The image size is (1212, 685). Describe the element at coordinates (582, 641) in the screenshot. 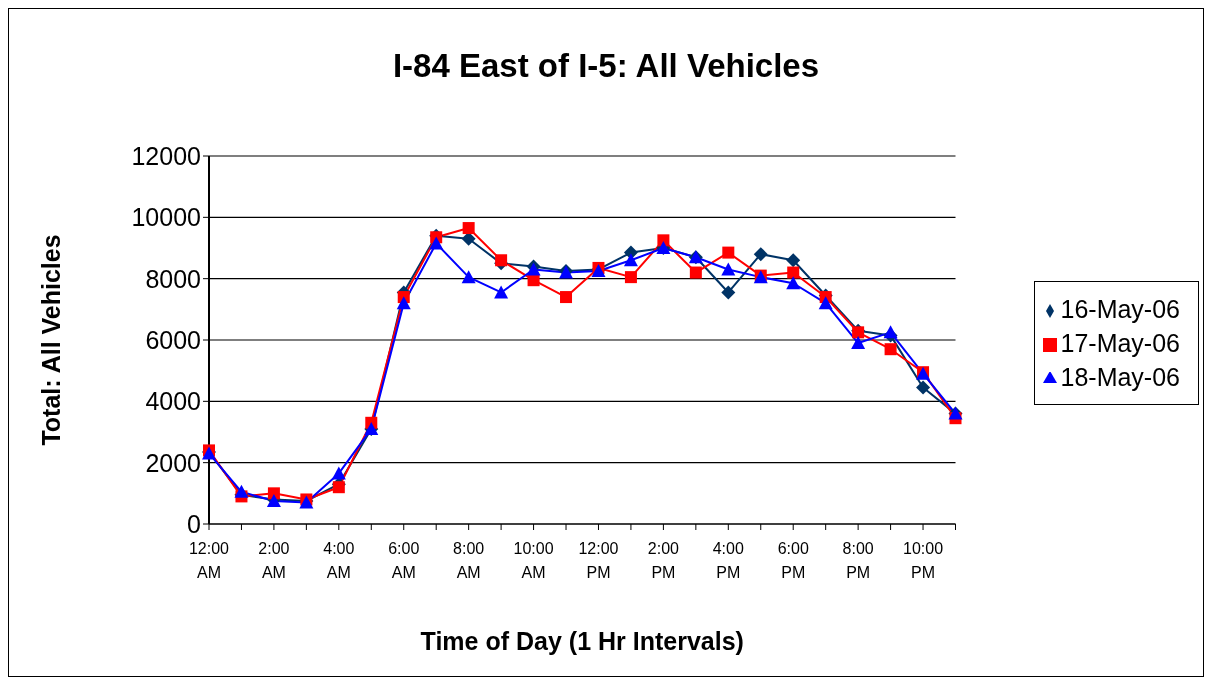

I see `x-axis-title: Time of Day (1 Hr Intervals)` at that location.